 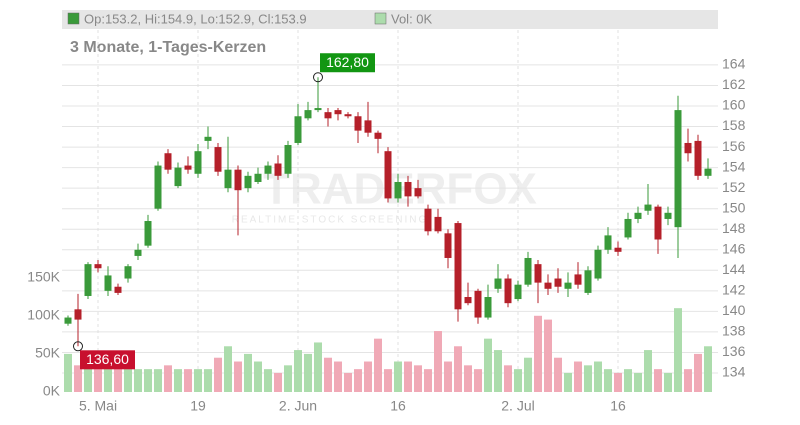 What do you see at coordinates (734, 228) in the screenshot?
I see `y-tick-label: 148` at bounding box center [734, 228].